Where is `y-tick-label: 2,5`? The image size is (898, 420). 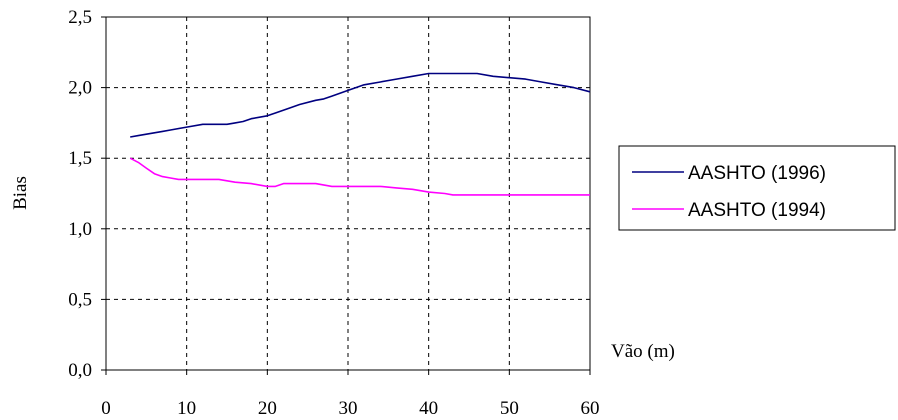 y-tick-label: 2,5 is located at coordinates (80, 17).